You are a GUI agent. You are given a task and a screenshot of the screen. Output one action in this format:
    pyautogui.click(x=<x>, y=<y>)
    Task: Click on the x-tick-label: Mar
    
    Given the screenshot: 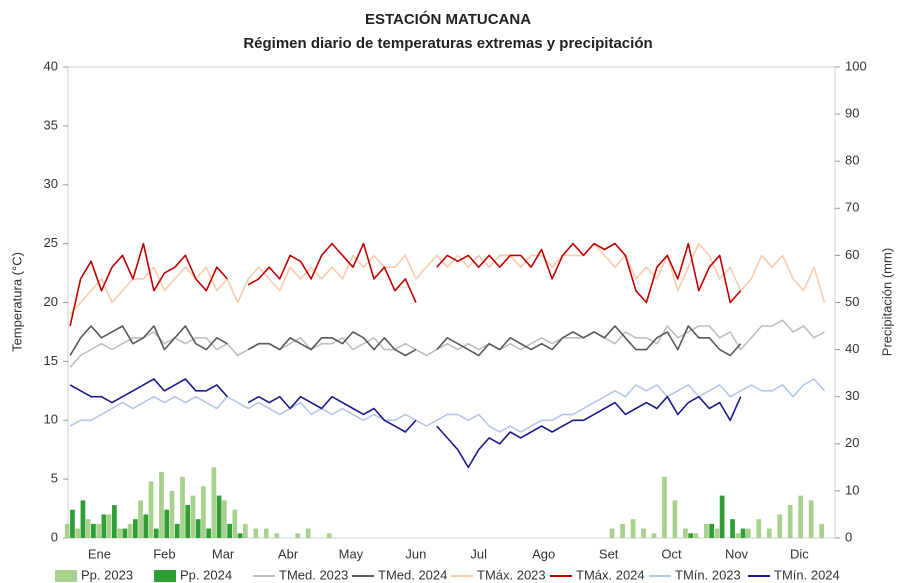 What is the action you would take?
    pyautogui.click(x=223, y=553)
    